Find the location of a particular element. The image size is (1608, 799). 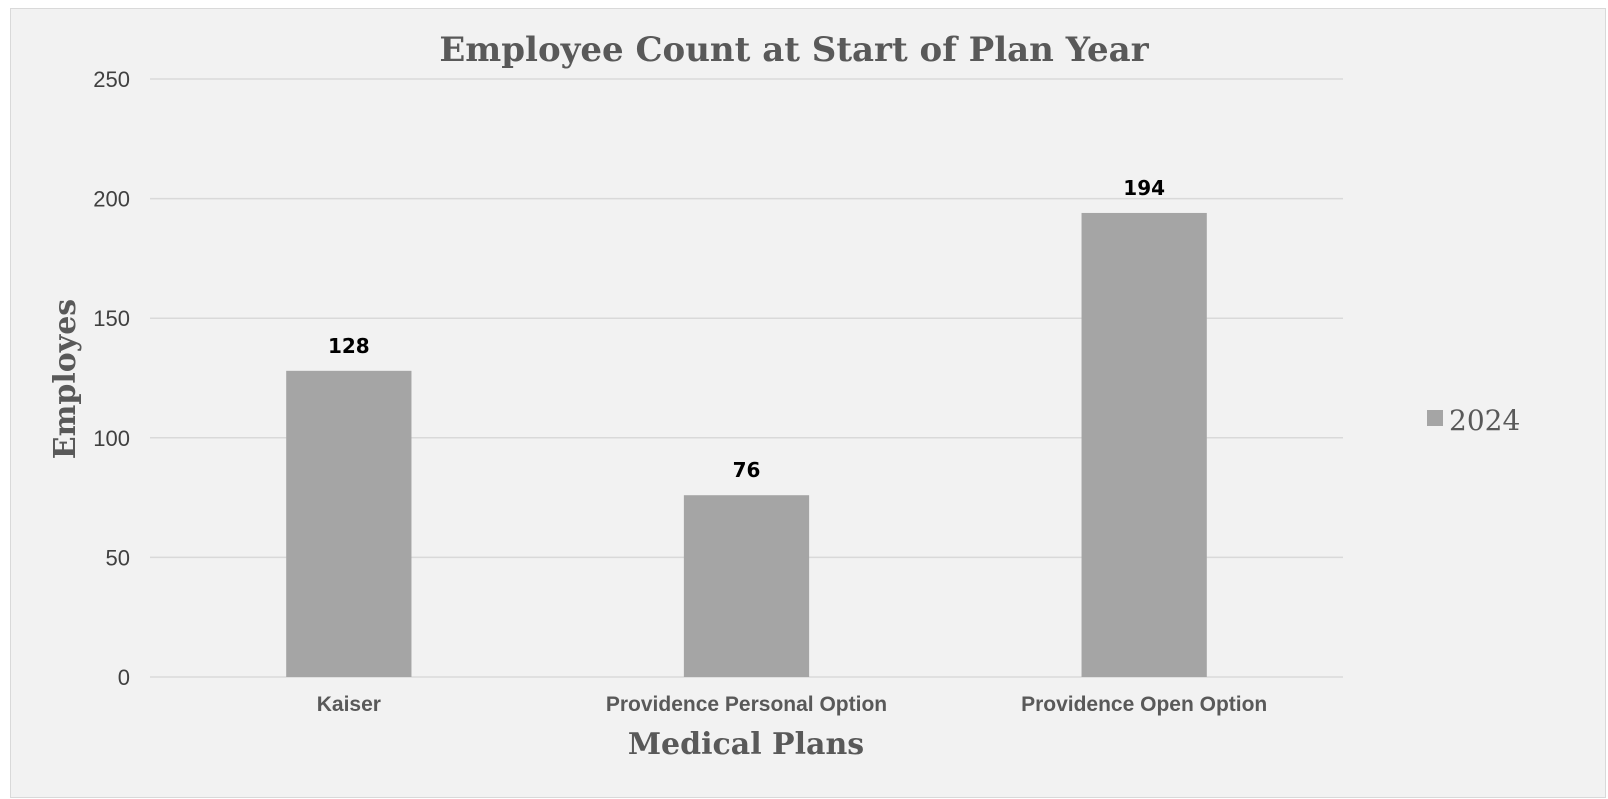

x-category-label: Providence Open Option is located at coordinates (1144, 704).